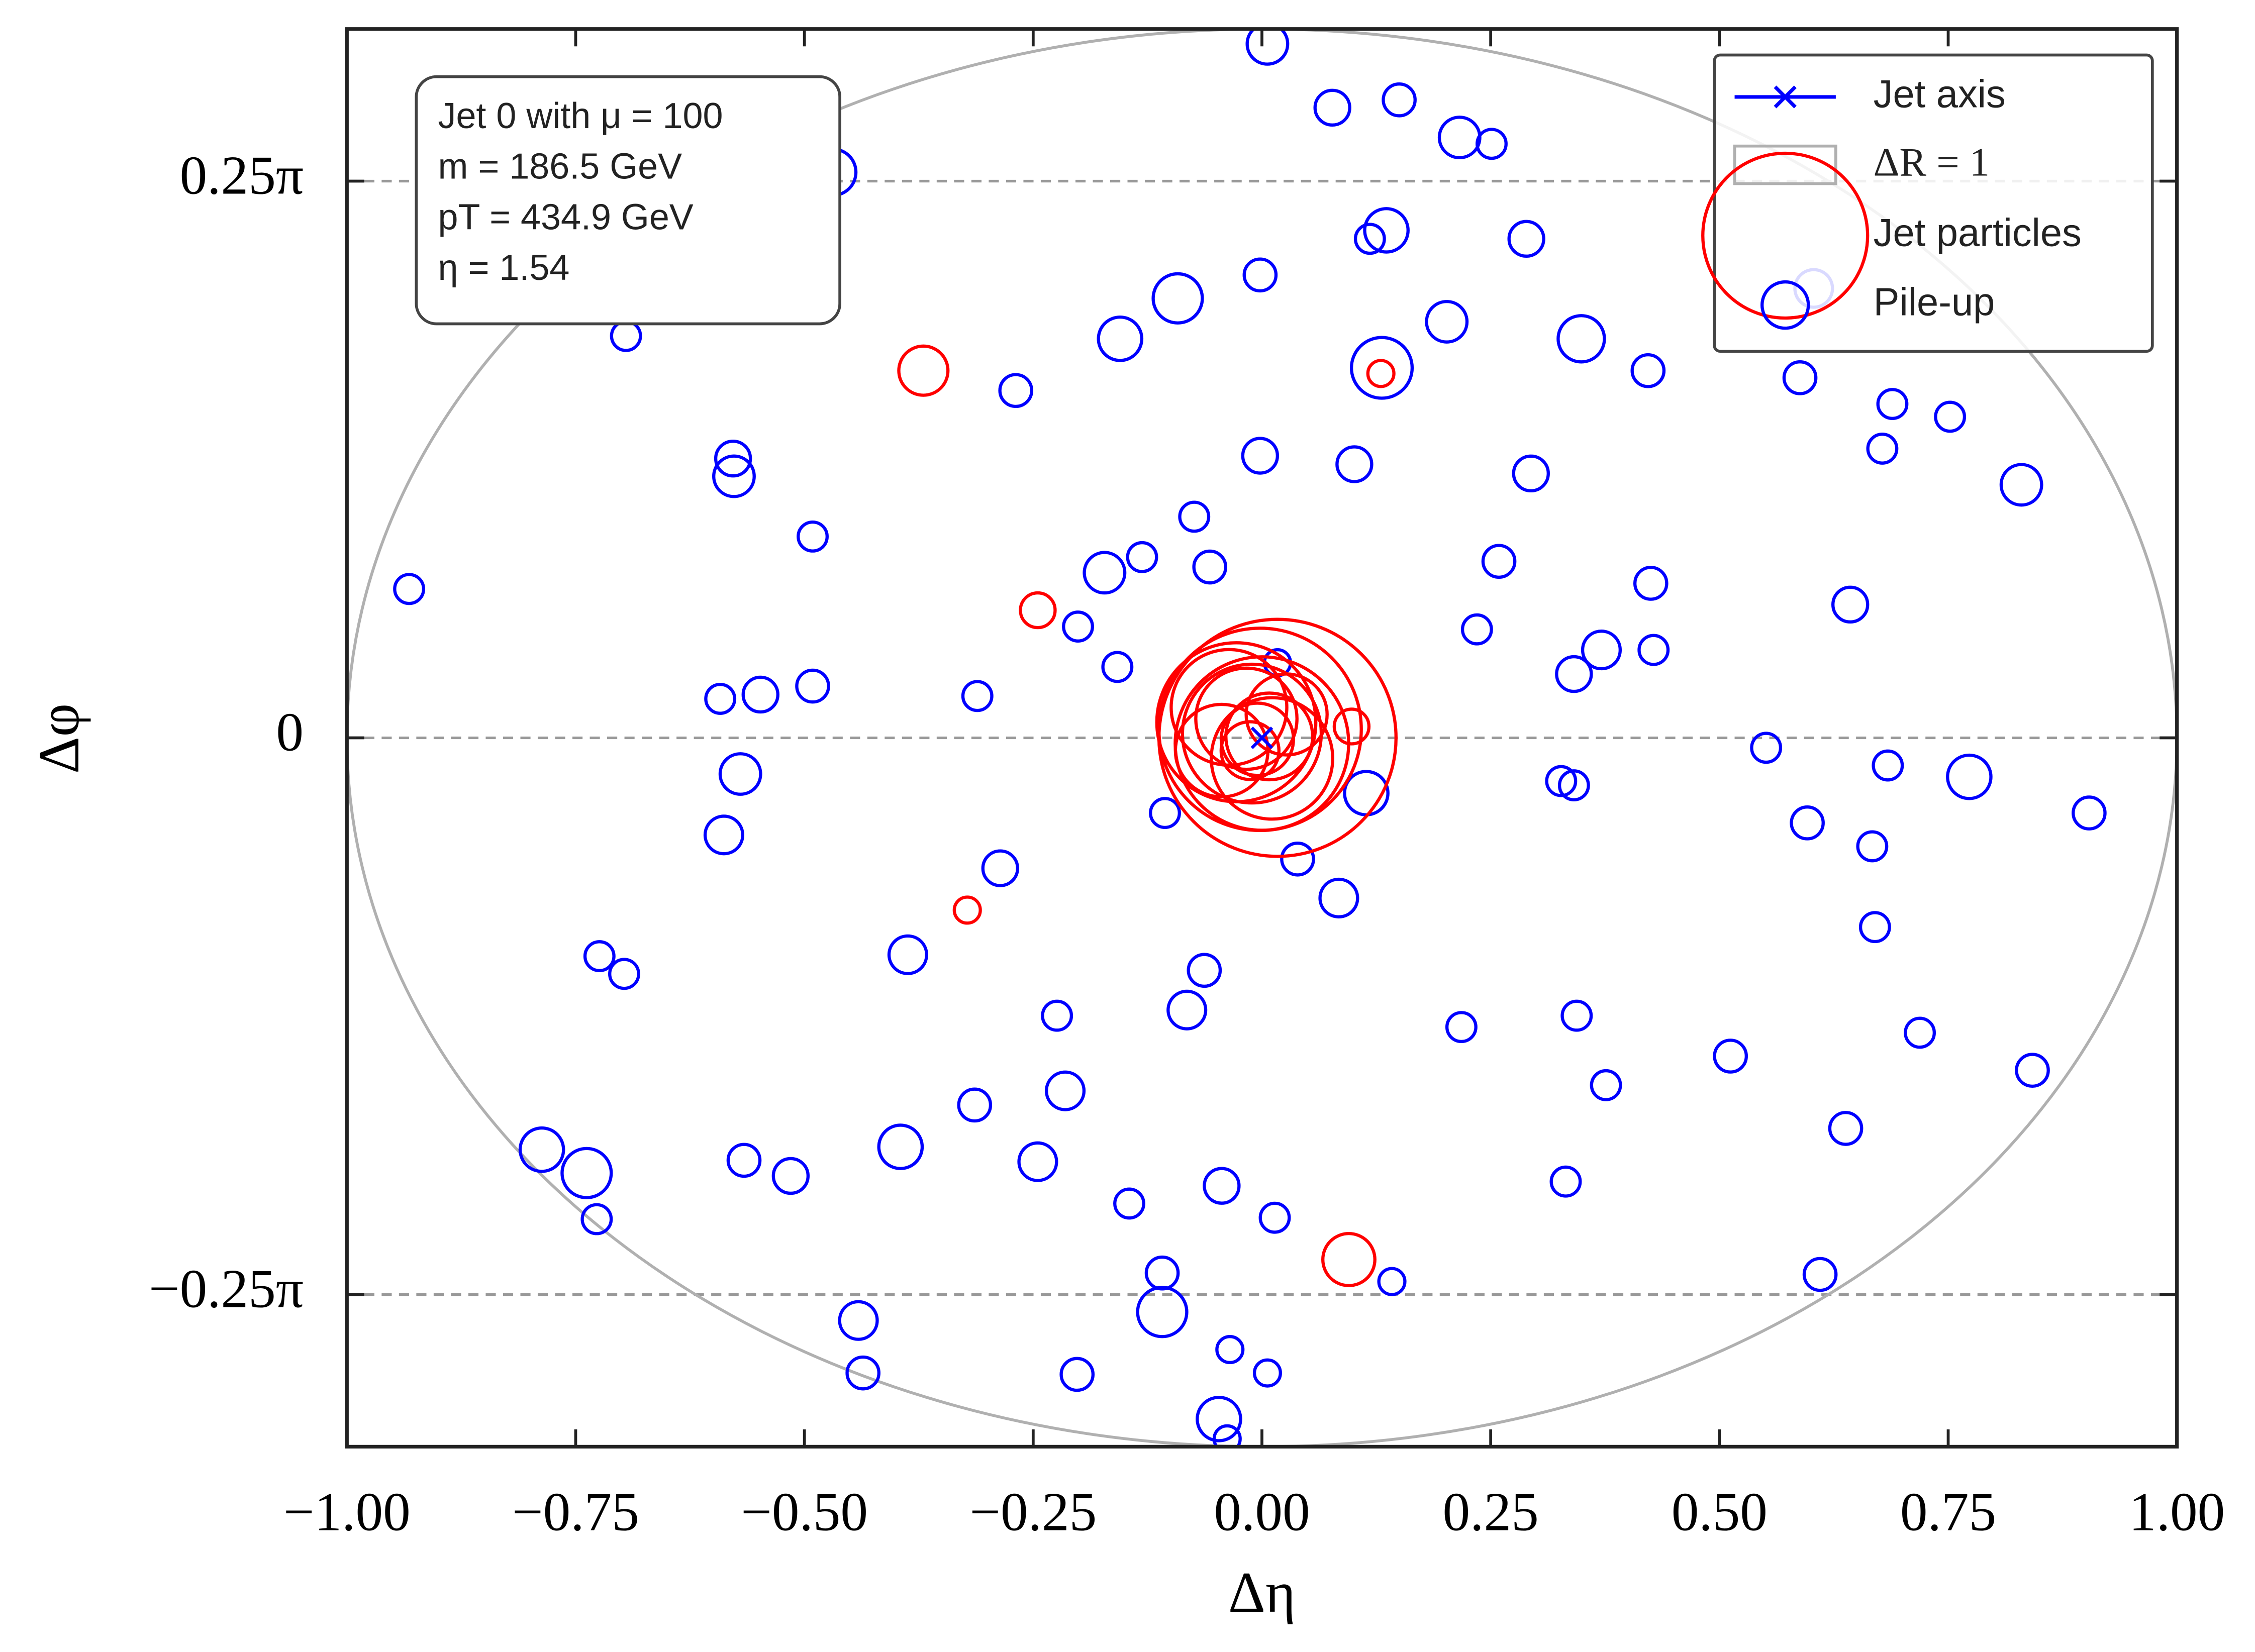 This screenshot has height=1652, width=2255. I want to click on annotation-line: pT = 434.9 GeV, so click(566, 217).